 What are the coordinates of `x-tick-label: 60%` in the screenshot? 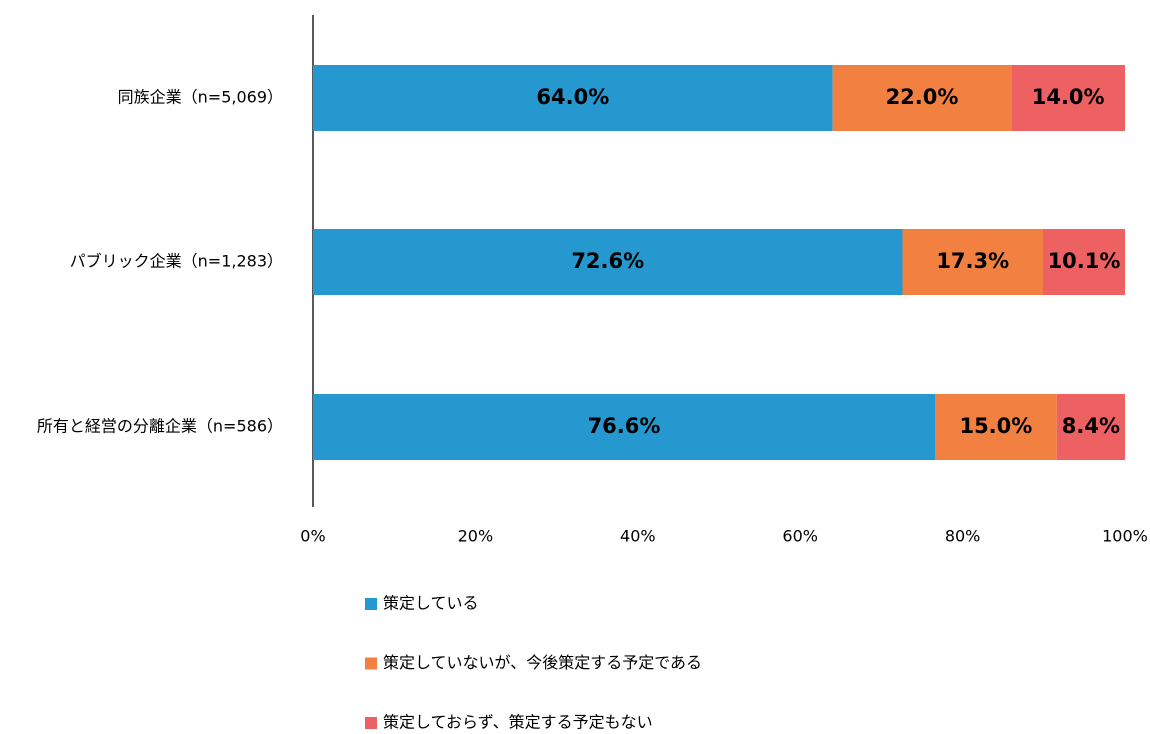 It's located at (800, 536).